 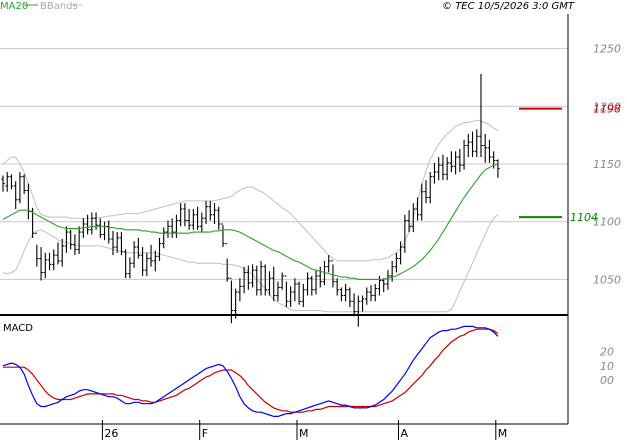 I want to click on legend-bbands: BBands, so click(x=59, y=6).